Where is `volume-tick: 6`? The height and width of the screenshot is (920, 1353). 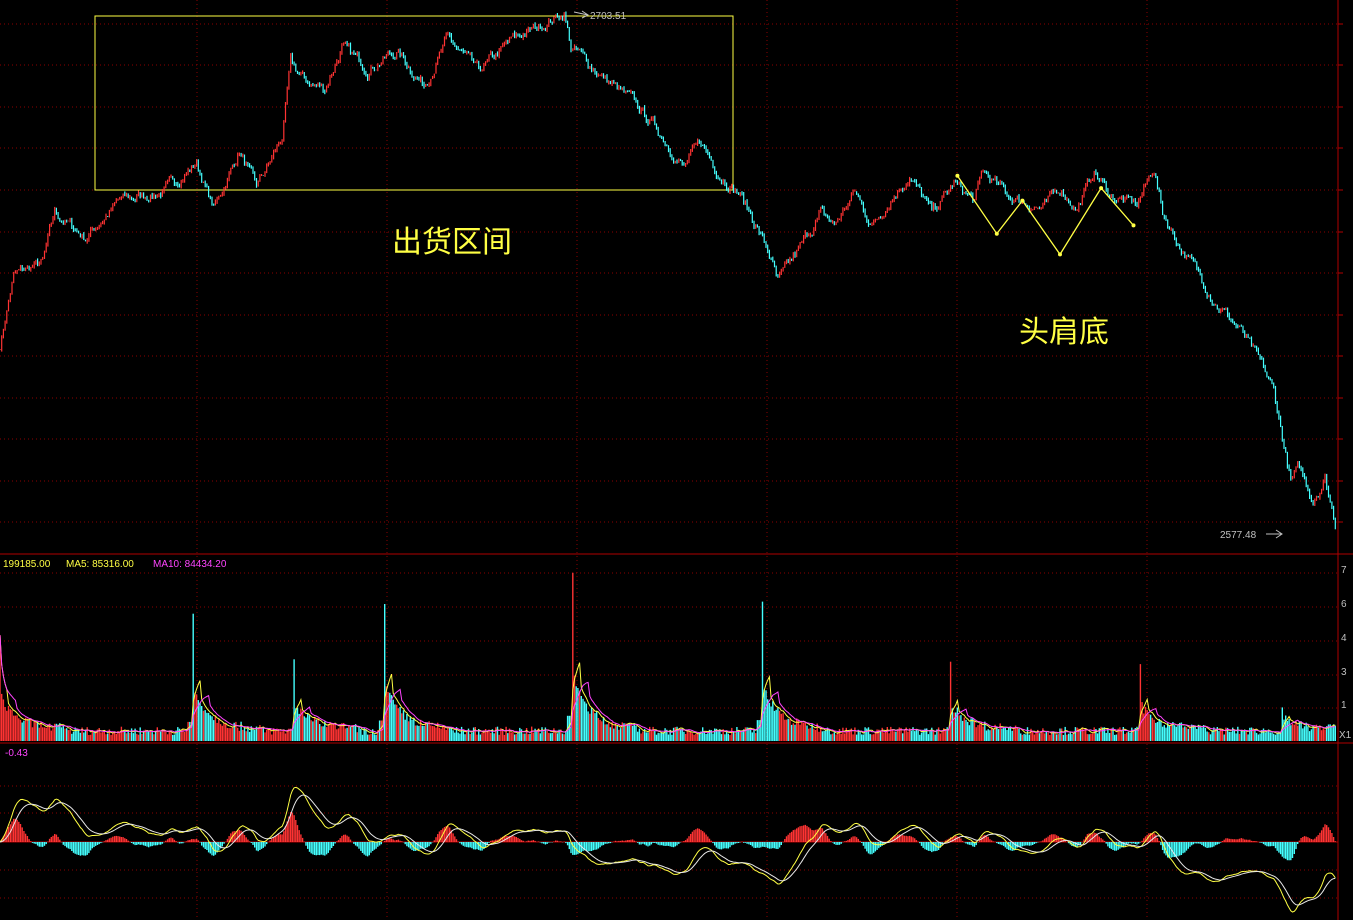 volume-tick: 6 is located at coordinates (1344, 604).